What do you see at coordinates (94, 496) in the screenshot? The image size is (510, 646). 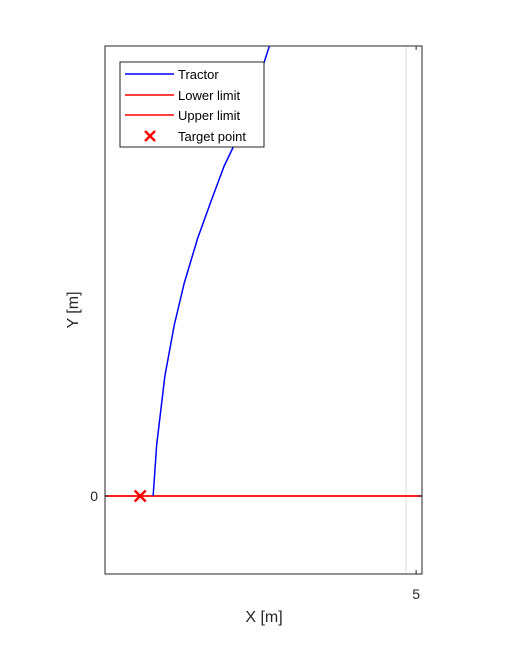 I see `y-tick-label-0: 0` at bounding box center [94, 496].